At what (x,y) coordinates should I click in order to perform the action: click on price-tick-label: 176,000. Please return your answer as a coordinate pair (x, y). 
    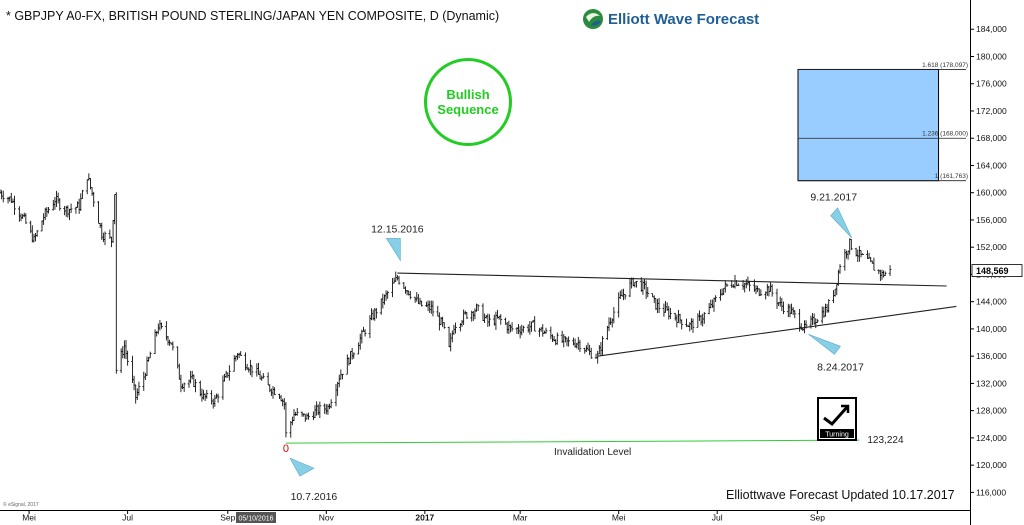
    Looking at the image, I should click on (991, 84).